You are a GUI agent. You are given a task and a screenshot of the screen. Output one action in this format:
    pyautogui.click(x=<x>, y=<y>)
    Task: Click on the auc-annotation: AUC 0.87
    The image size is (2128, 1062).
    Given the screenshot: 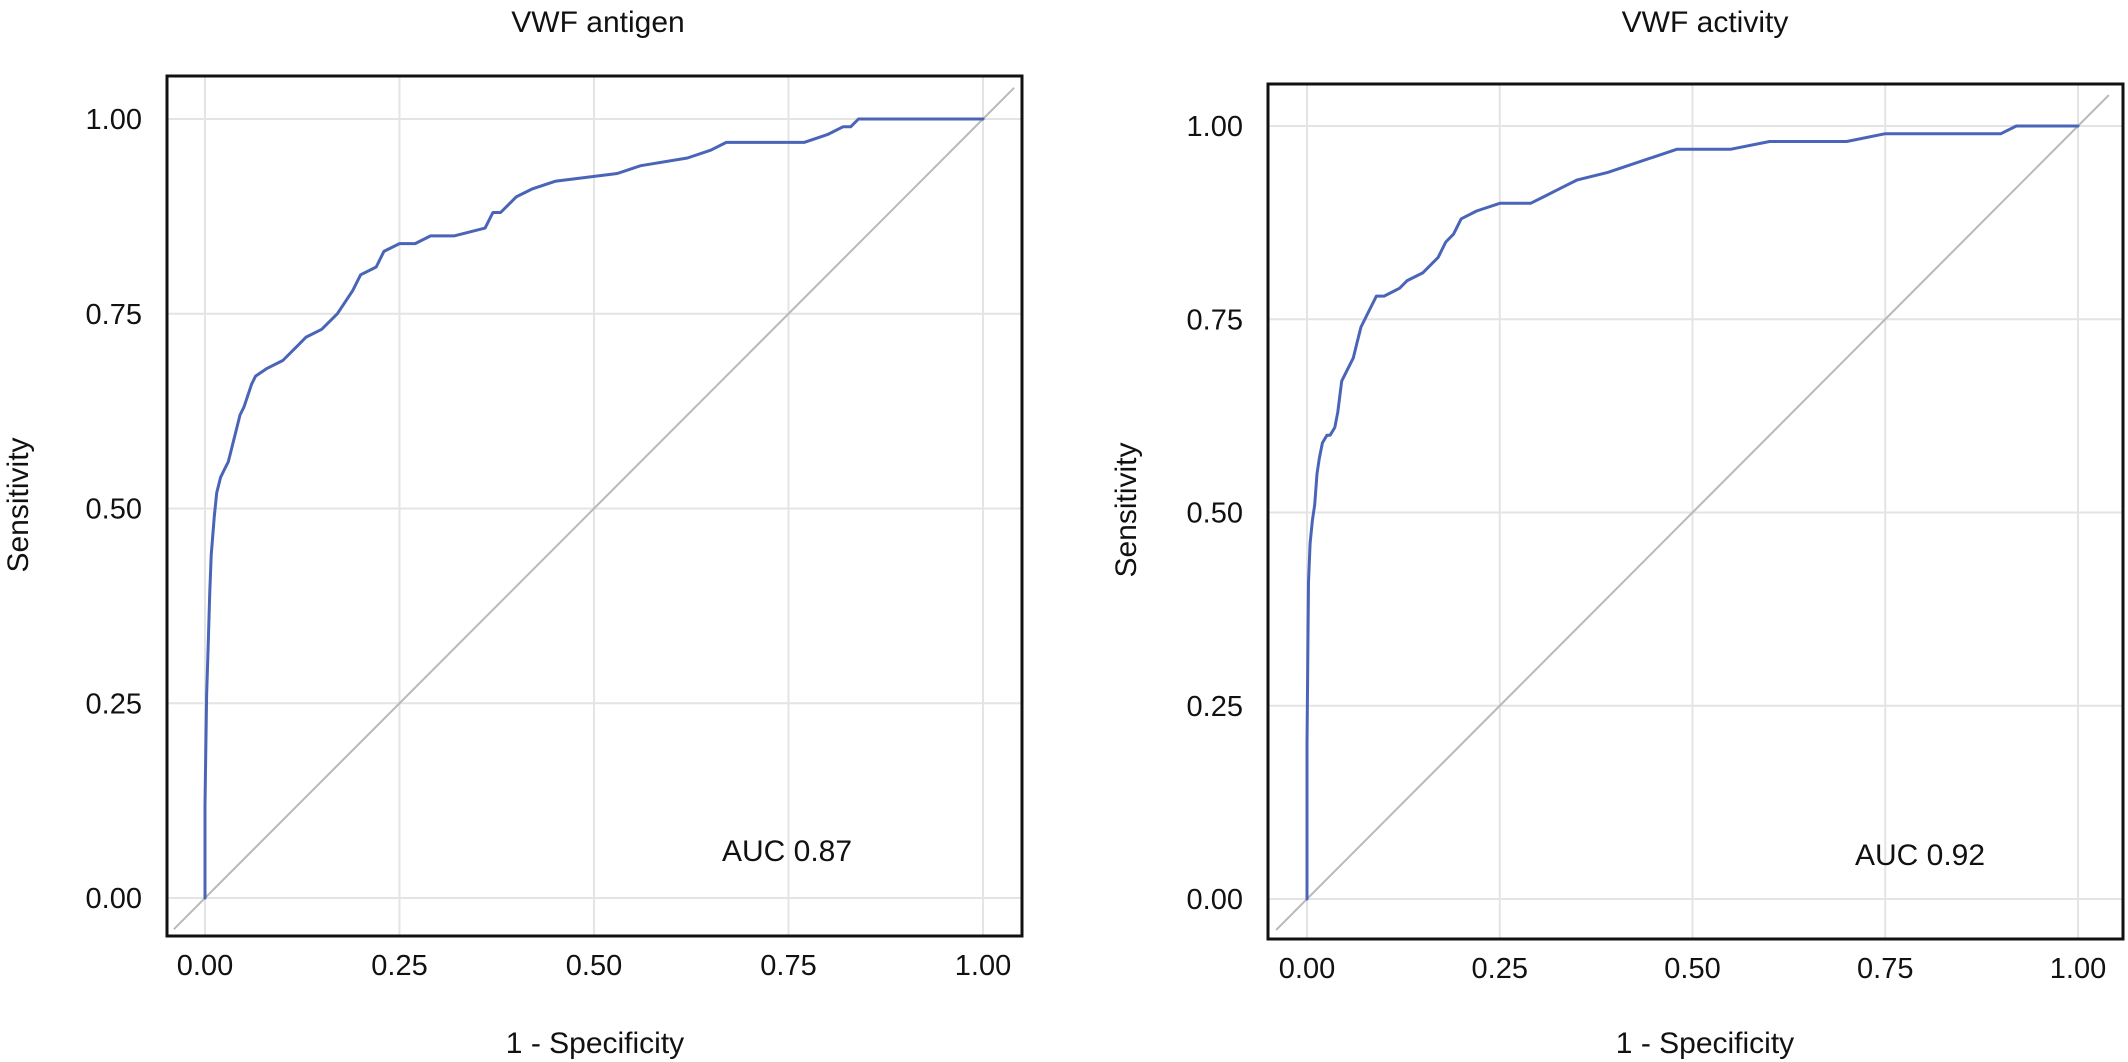 What is the action you would take?
    pyautogui.click(x=787, y=851)
    